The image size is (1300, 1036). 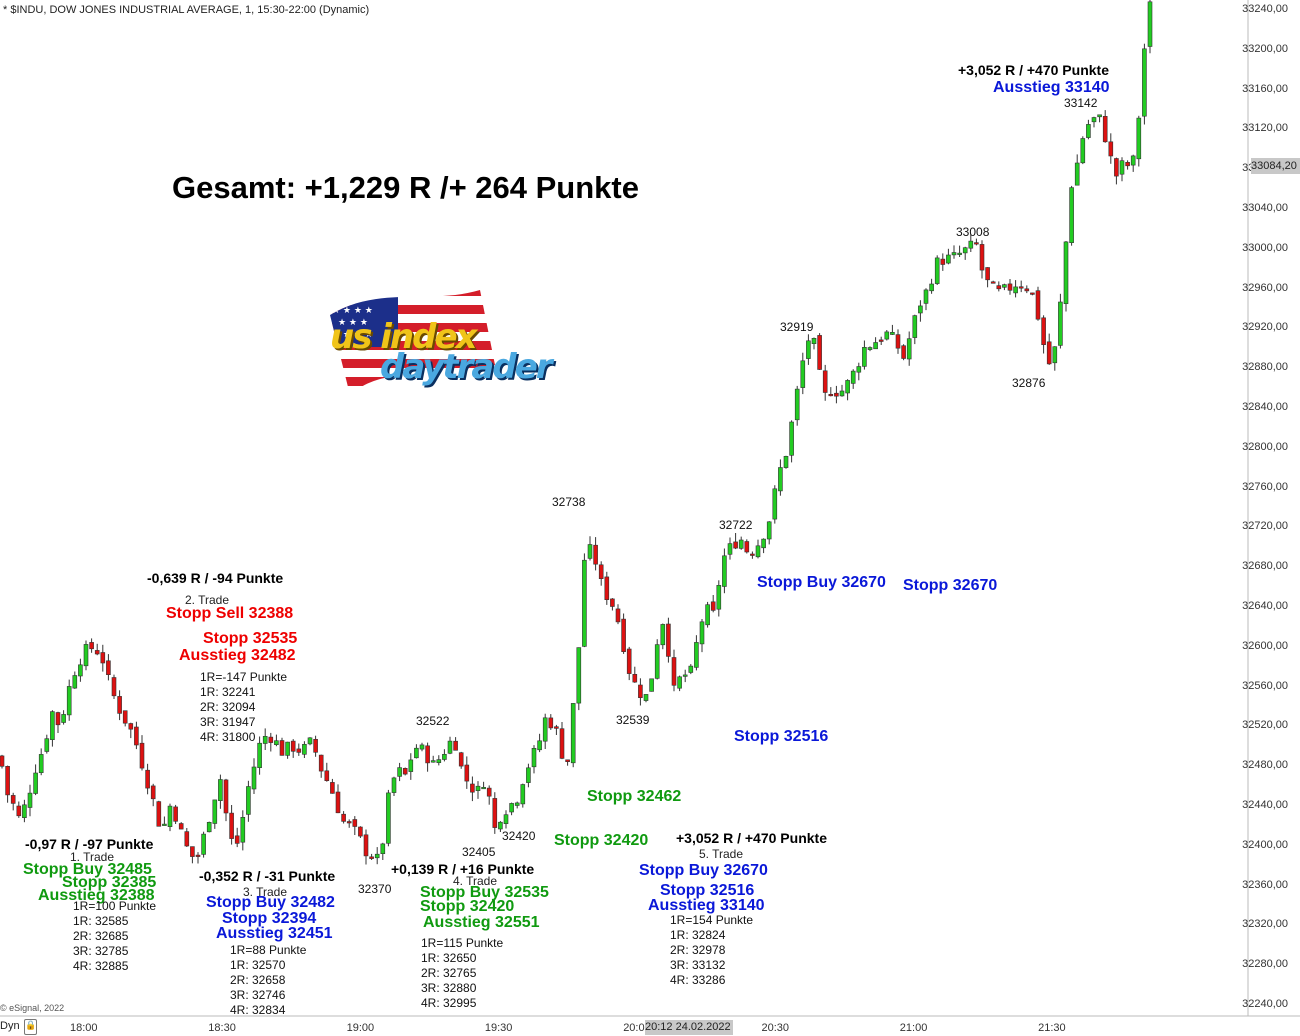 I want to click on stop-32670: Stopp 32670, so click(x=950, y=585).